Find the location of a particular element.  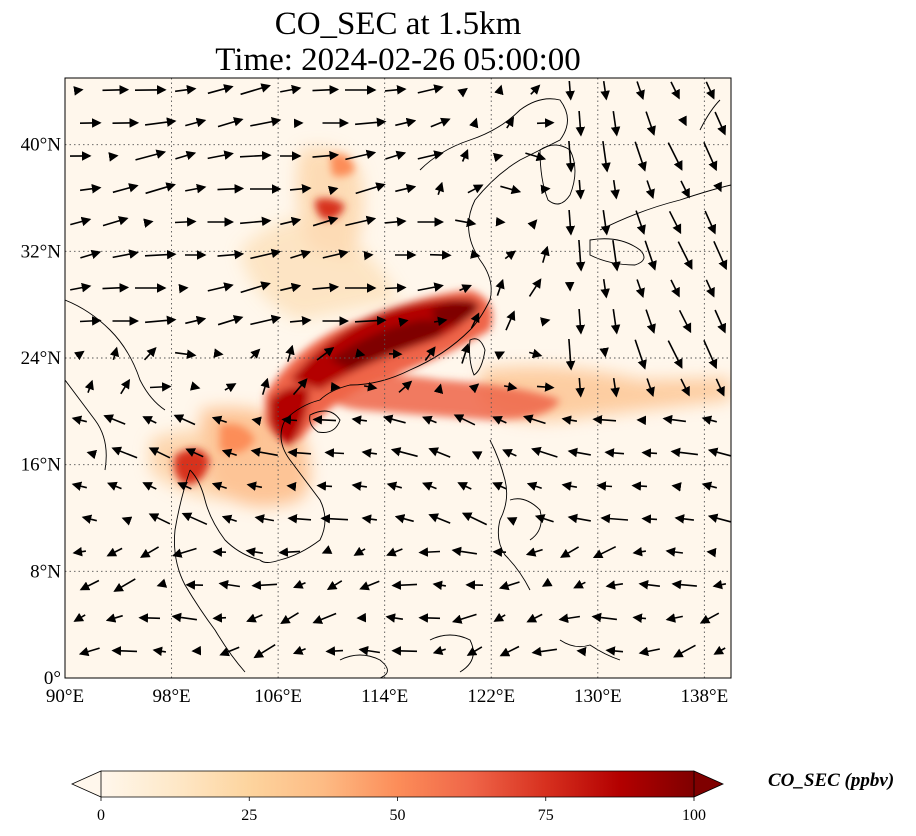

colorbar-tick-label: 75 is located at coordinates (546, 815).